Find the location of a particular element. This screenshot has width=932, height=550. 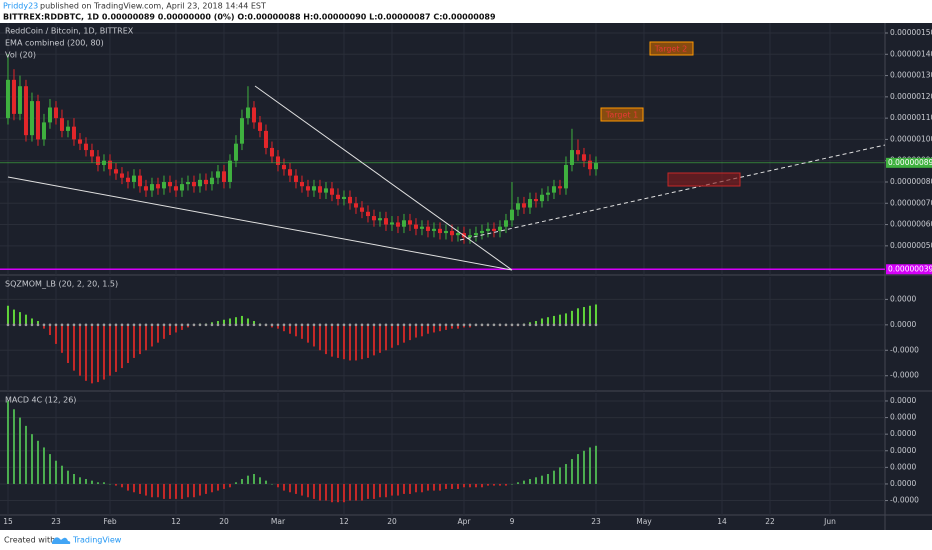

author: Priddy23 is located at coordinates (20, 6).